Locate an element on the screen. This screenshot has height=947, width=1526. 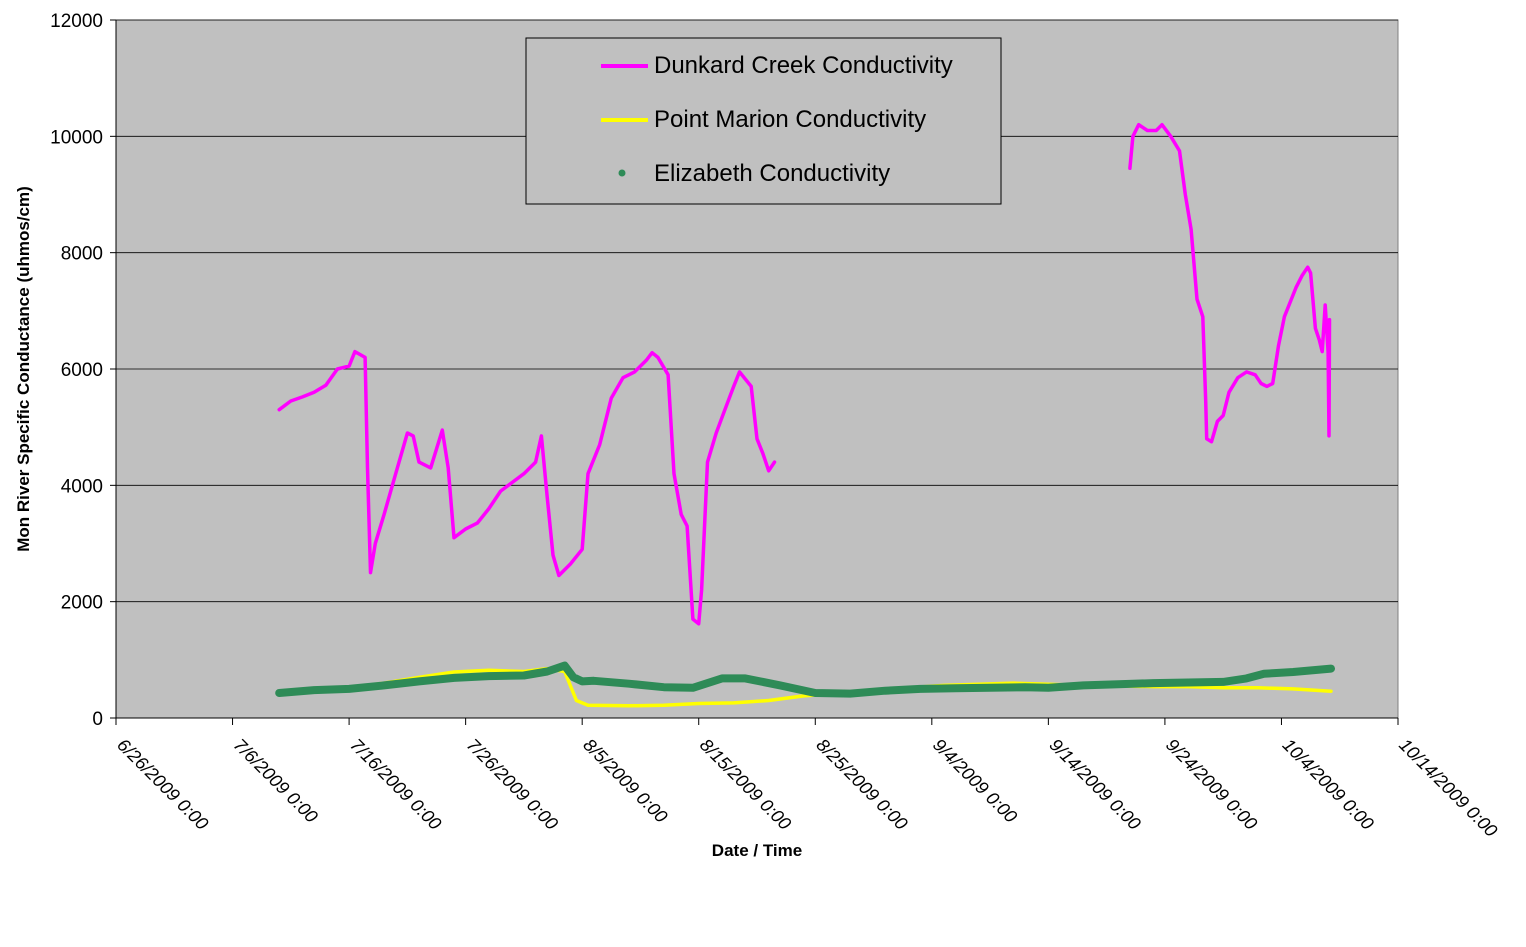
x-tick-label: 7/26/2009 0:00 is located at coordinates (512, 784).